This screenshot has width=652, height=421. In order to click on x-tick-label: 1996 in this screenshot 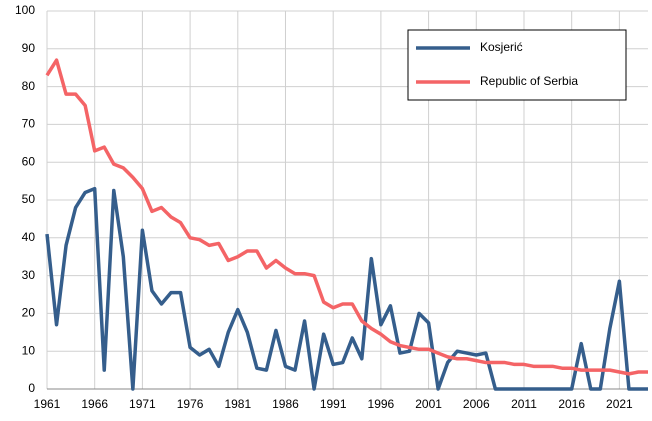, I will do `click(381, 404)`.